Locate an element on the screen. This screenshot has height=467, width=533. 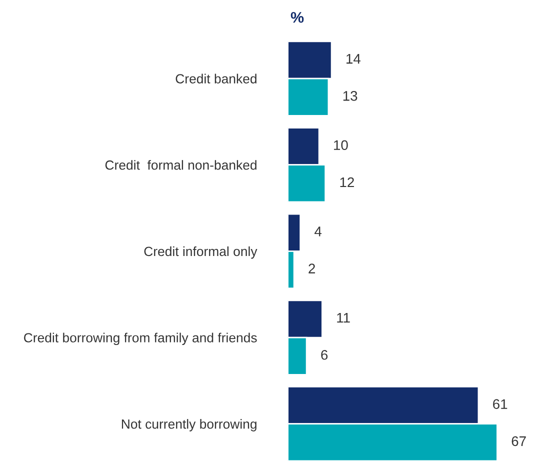
data-label: 14 is located at coordinates (353, 59).